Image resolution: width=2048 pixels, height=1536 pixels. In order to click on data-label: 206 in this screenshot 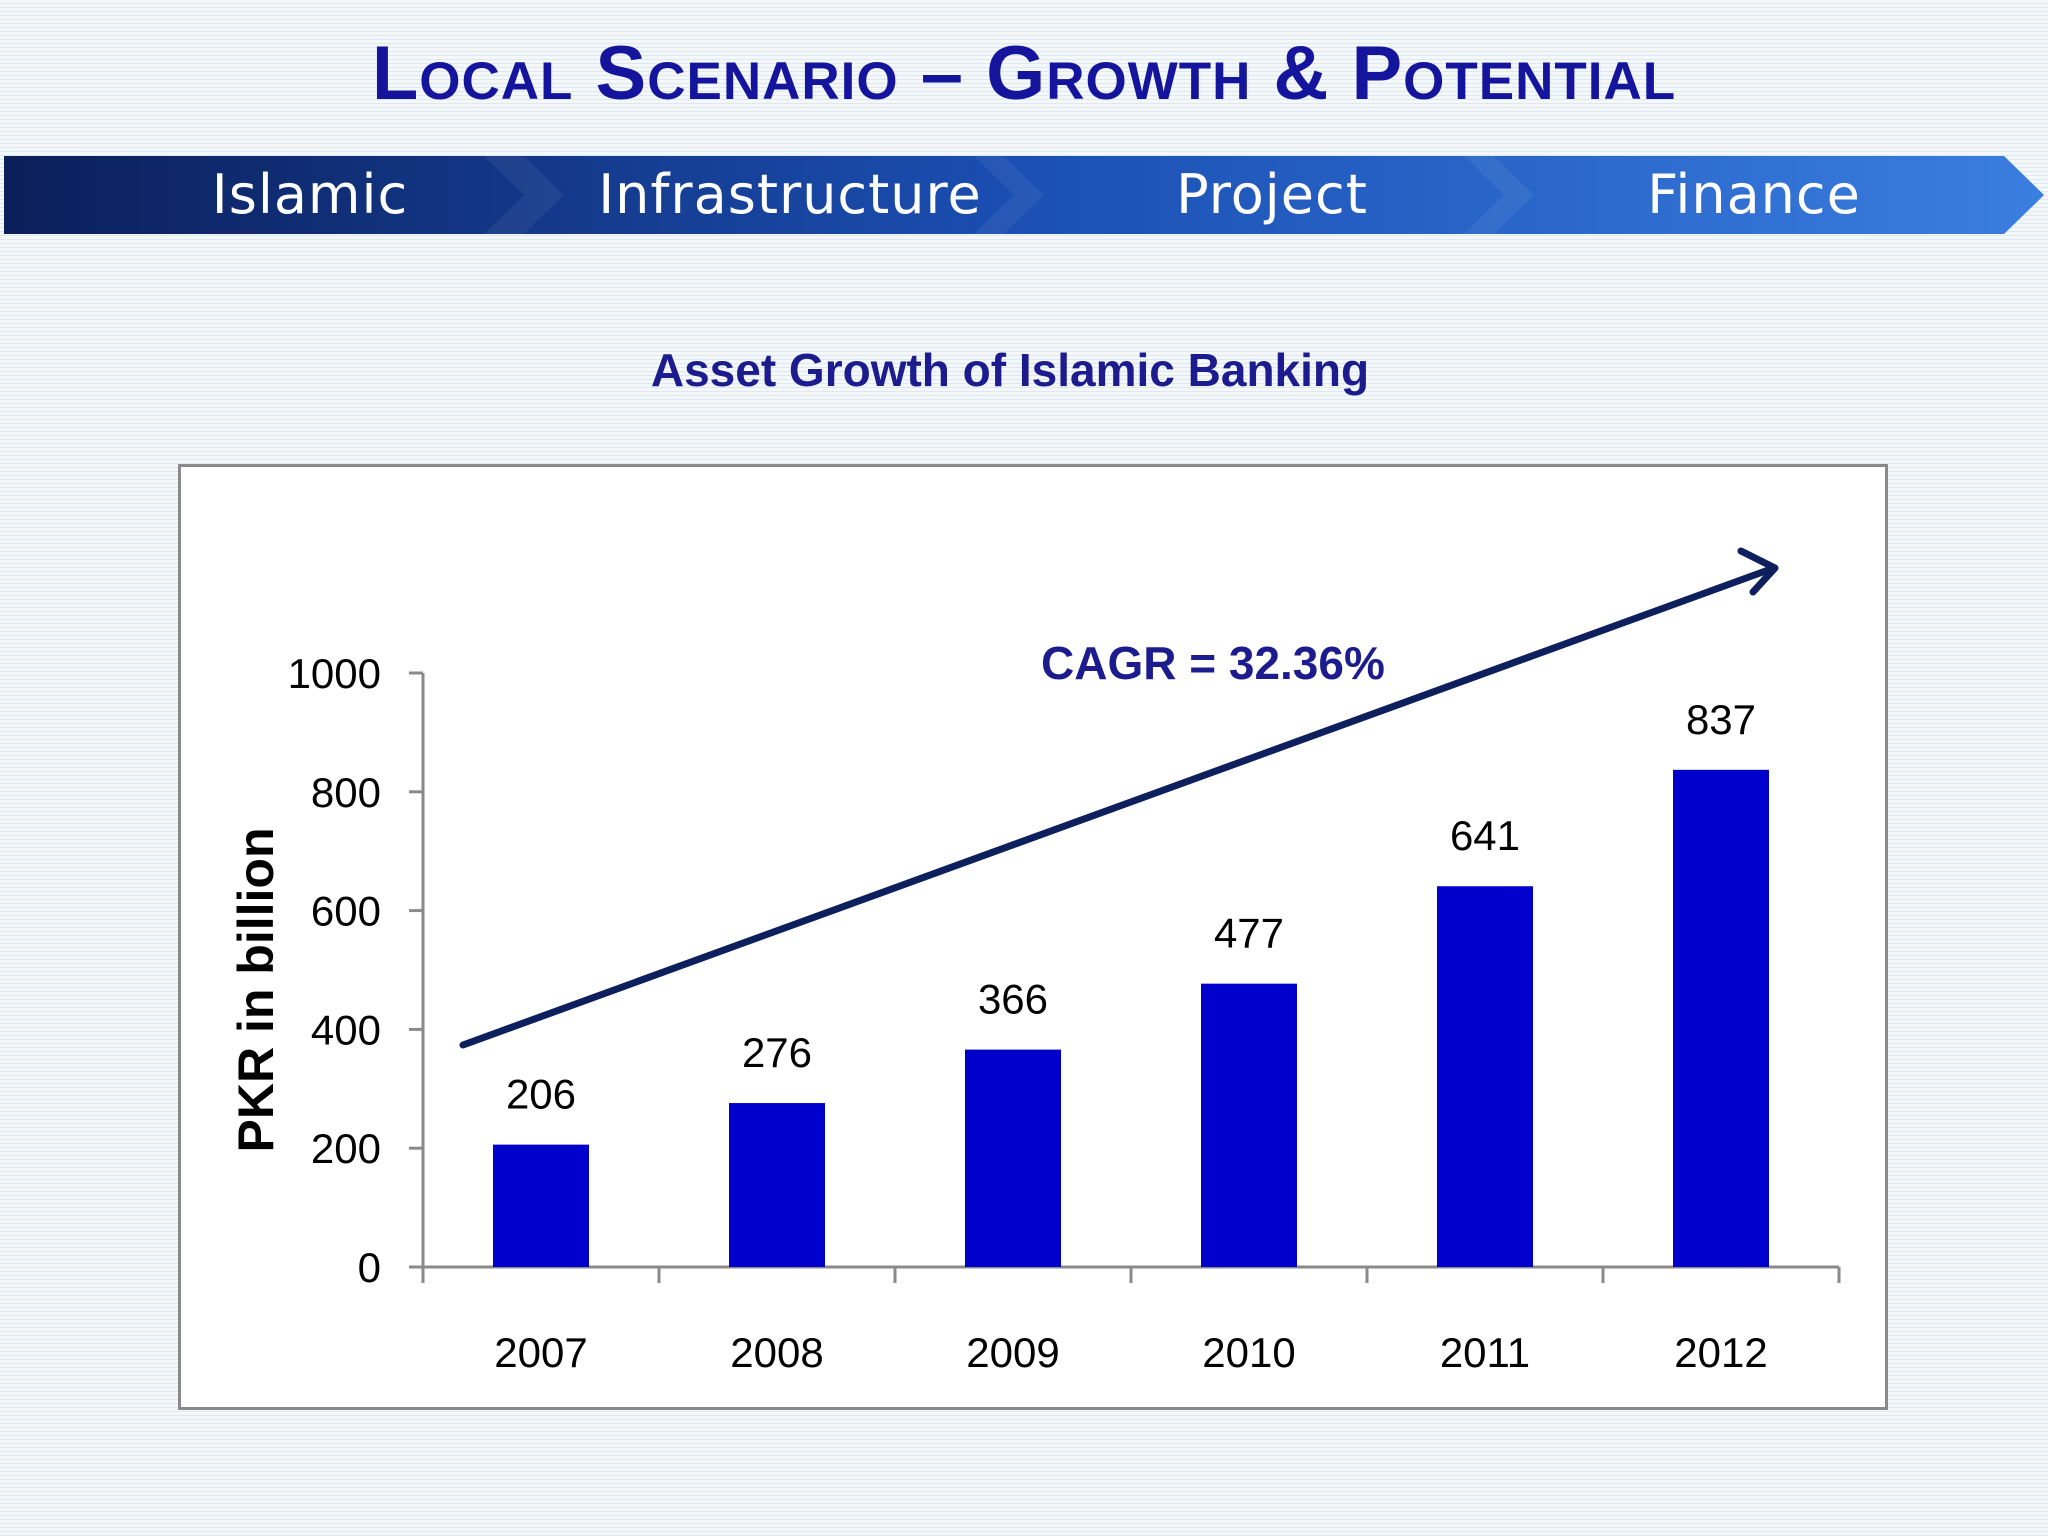, I will do `click(541, 1094)`.